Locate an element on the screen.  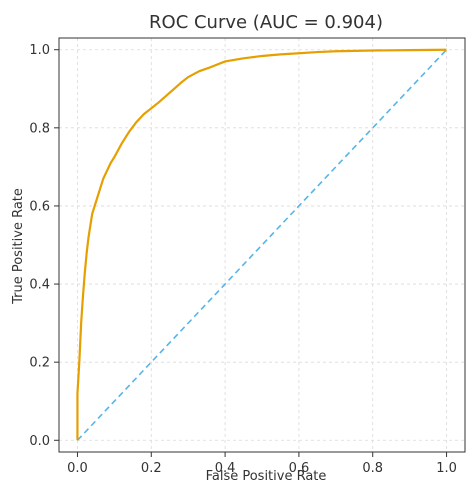
y-tick-label: 1.0 is located at coordinates (39, 50).